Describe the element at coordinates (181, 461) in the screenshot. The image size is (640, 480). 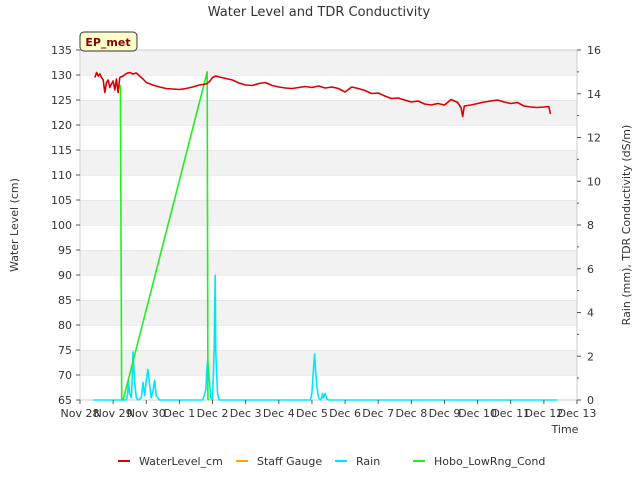
I see `legend-label: WaterLevel_cm` at that location.